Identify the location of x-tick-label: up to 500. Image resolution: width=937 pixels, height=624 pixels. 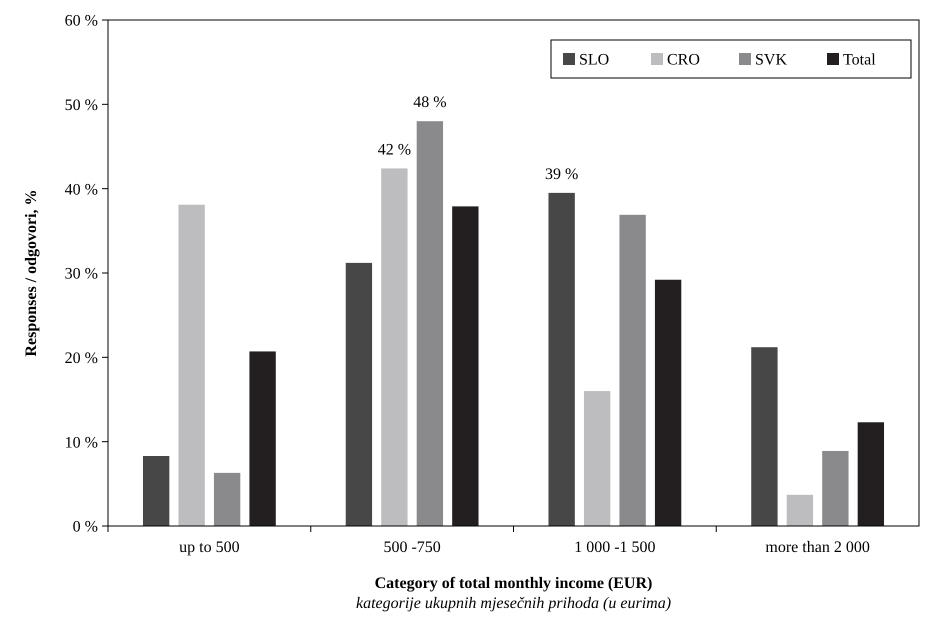
(209, 547).